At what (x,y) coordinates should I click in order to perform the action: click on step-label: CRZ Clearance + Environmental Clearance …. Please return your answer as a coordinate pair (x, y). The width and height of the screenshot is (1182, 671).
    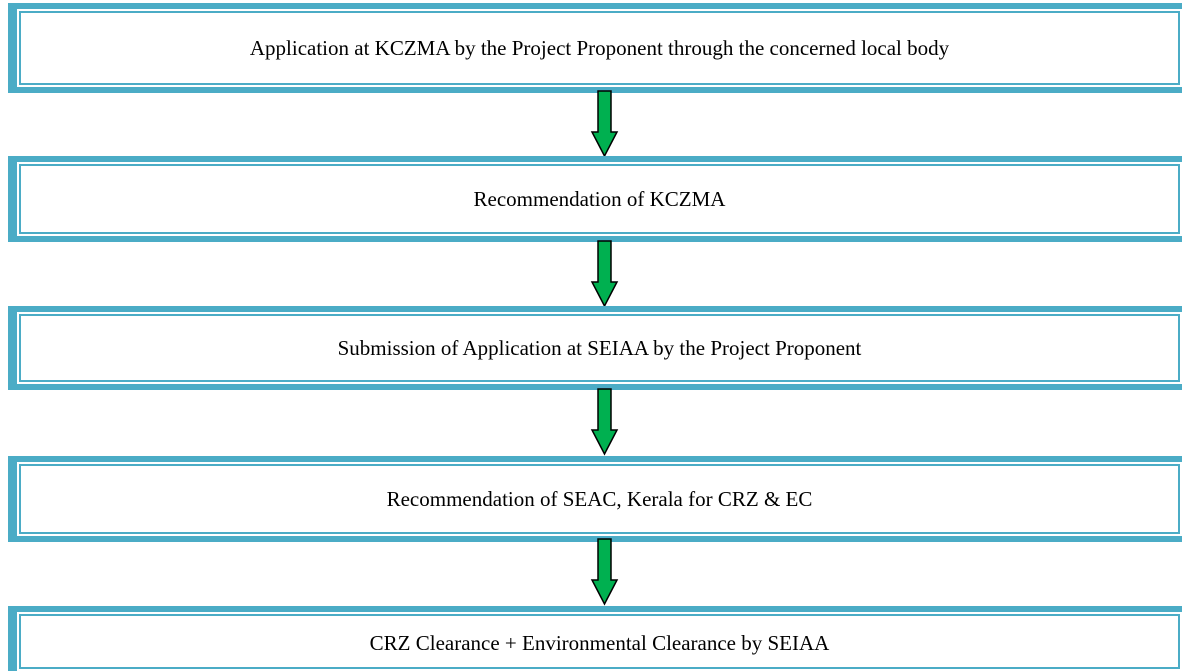
    Looking at the image, I should click on (599, 643).